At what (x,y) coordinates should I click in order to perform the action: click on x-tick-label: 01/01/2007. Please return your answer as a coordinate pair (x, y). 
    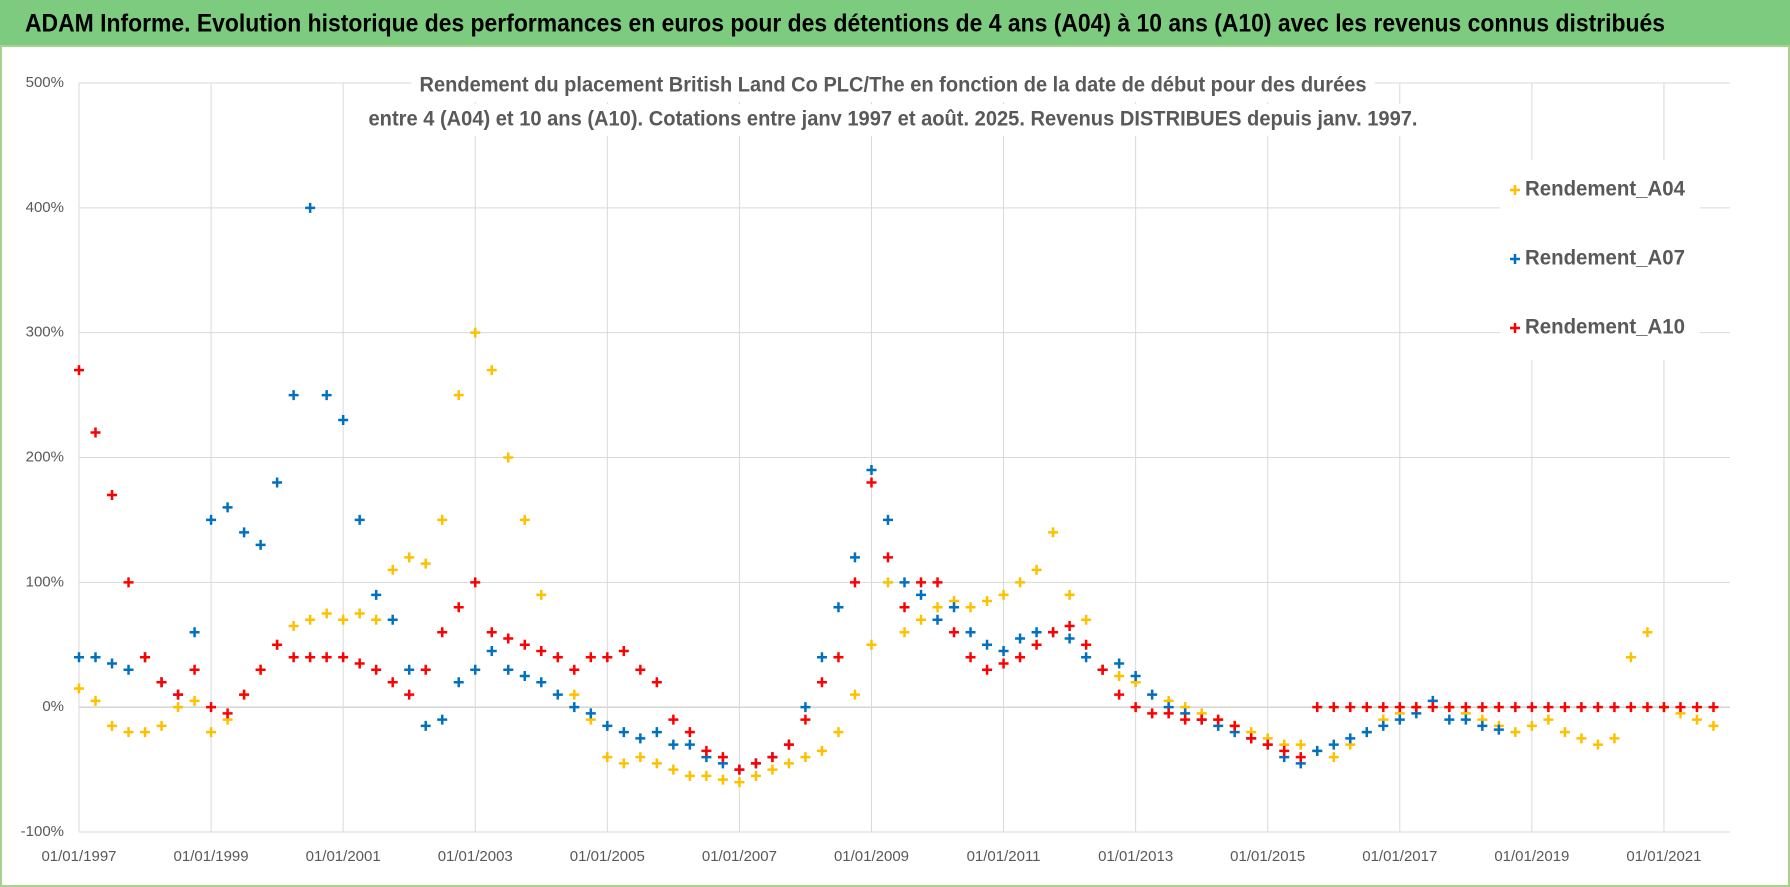
    Looking at the image, I should click on (739, 856).